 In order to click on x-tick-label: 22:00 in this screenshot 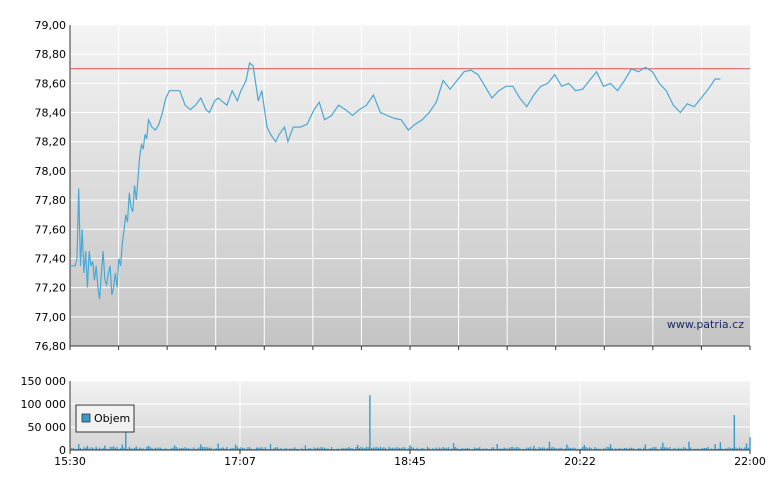, I will do `click(750, 461)`.